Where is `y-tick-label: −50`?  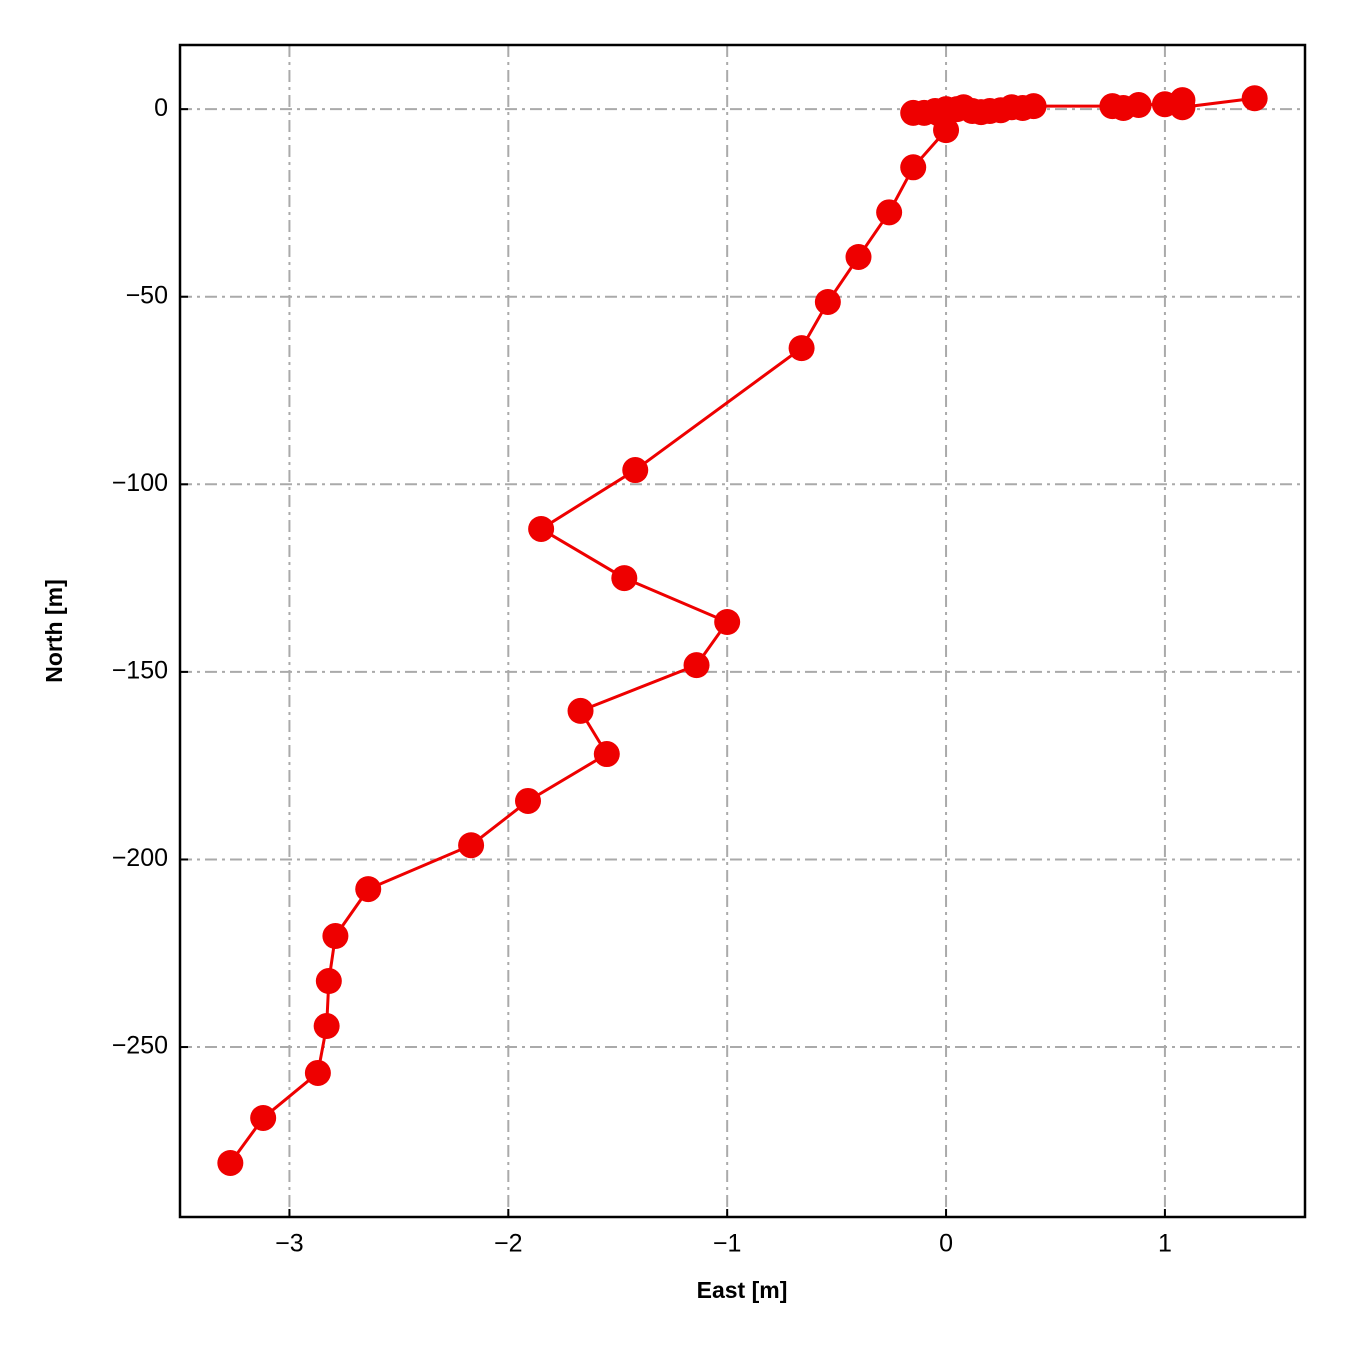
y-tick-label: −50 is located at coordinates (147, 295).